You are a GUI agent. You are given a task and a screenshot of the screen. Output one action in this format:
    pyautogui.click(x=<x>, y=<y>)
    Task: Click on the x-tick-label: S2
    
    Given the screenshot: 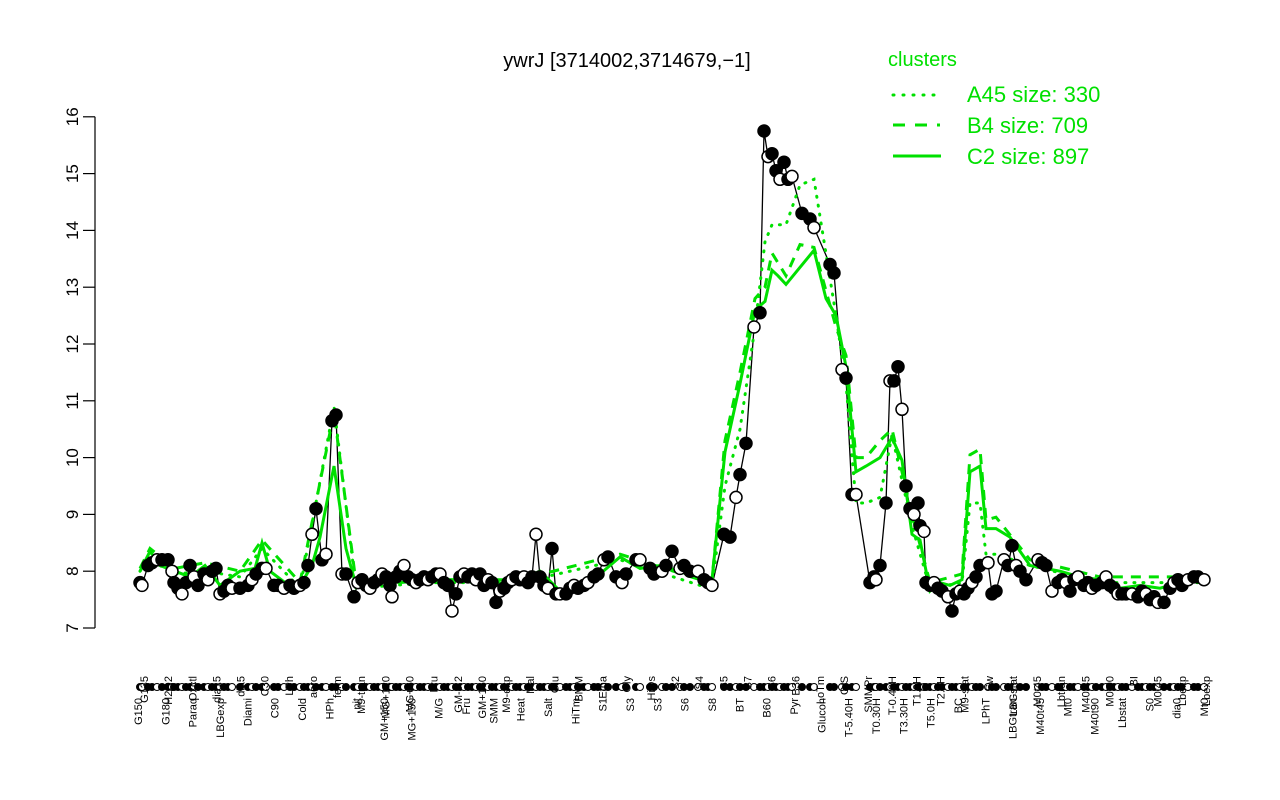 What is the action you would take?
    pyautogui.click(x=676, y=682)
    